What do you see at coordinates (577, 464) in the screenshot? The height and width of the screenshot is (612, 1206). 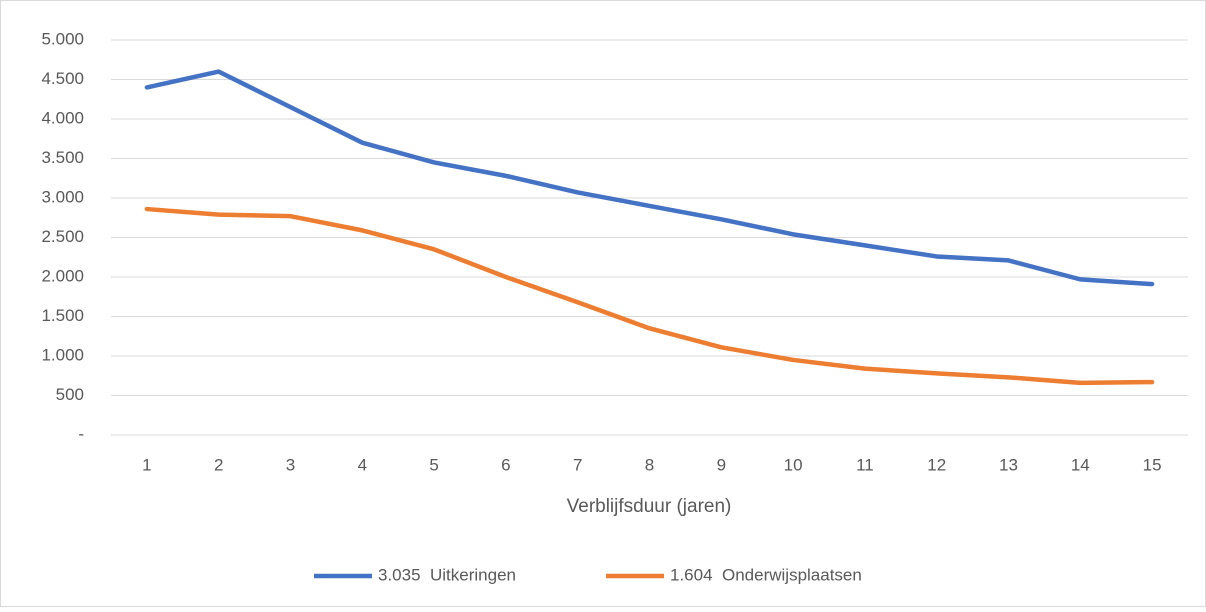 I see `x-tick-label: 7` at bounding box center [577, 464].